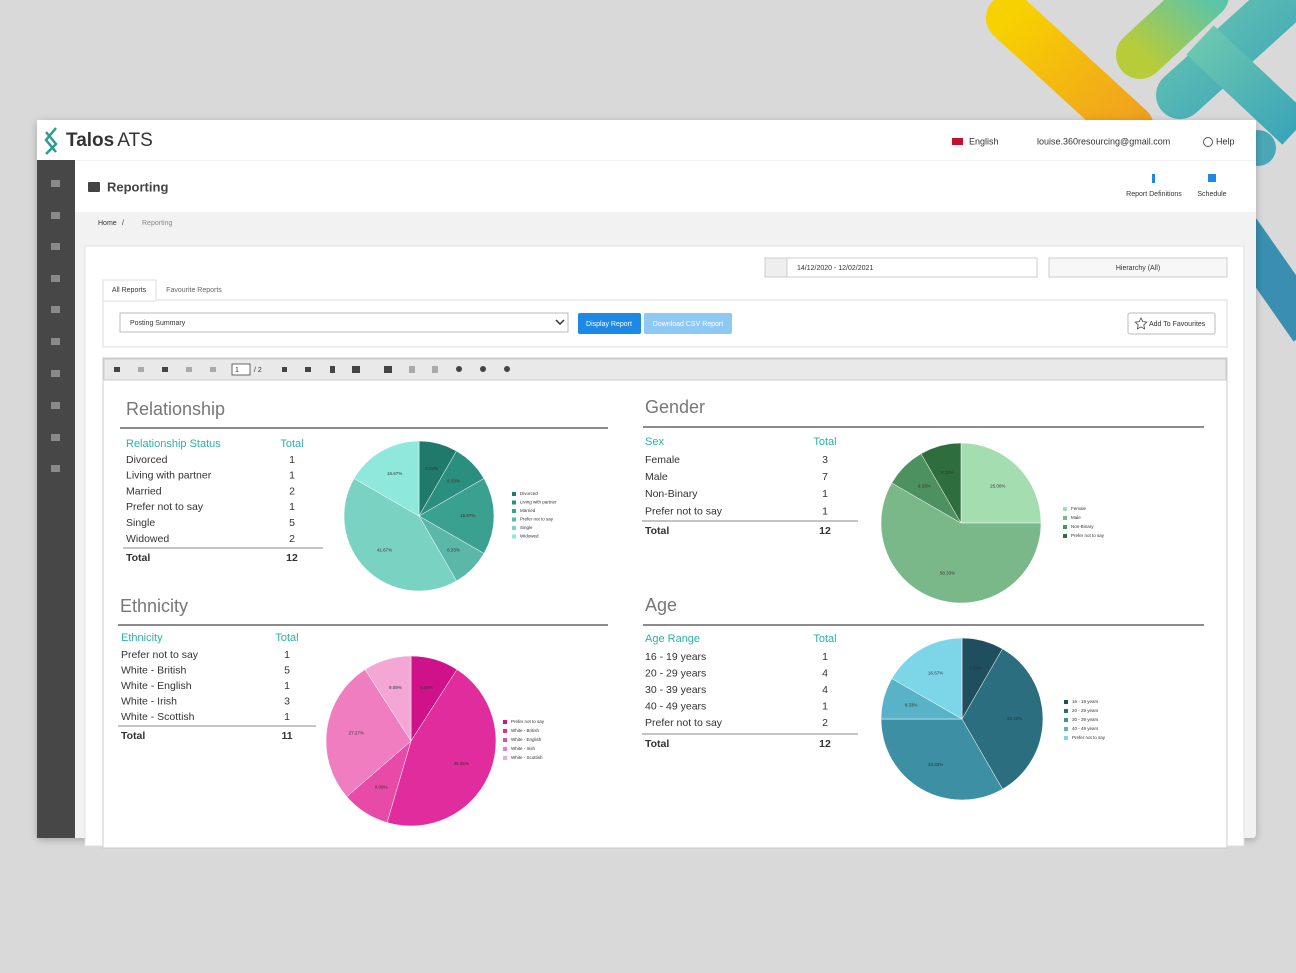 This screenshot has width=1296, height=973. I want to click on print-icon, so click(94, 187).